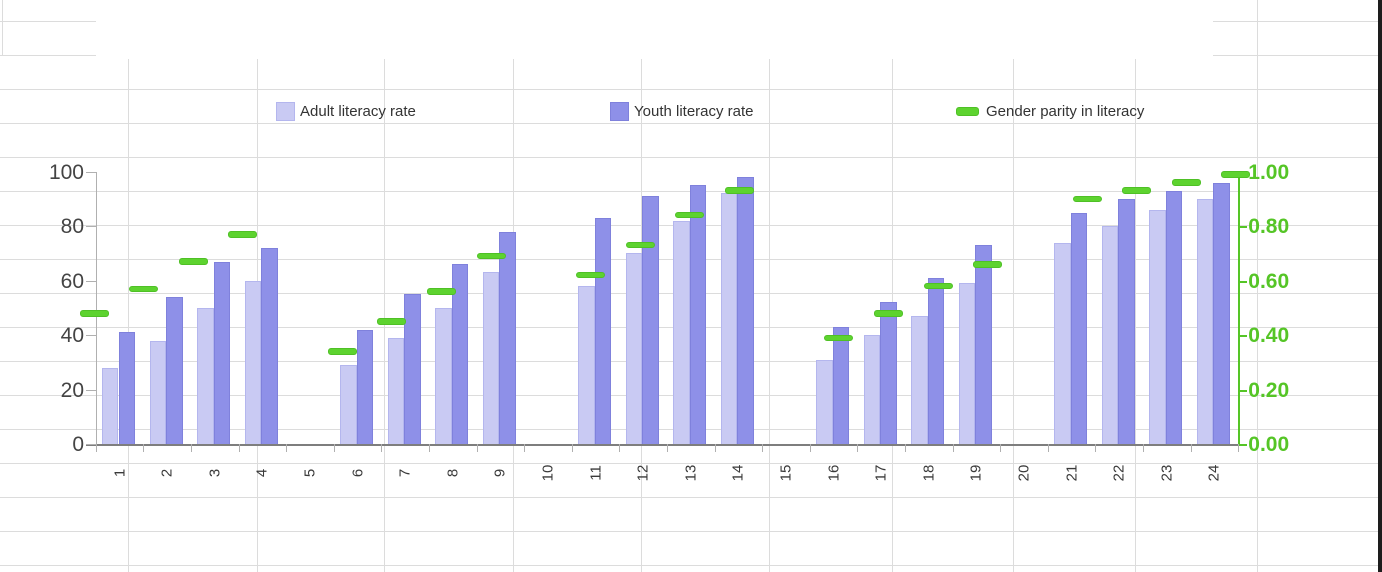 The image size is (1382, 572). What do you see at coordinates (643, 473) in the screenshot?
I see `x-category-label: 12` at bounding box center [643, 473].